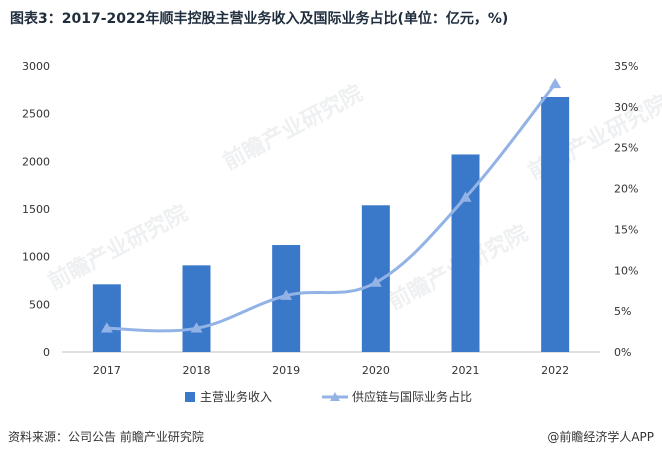 The height and width of the screenshot is (452, 662). Describe the element at coordinates (626, 66) in the screenshot. I see `y-right-tick-label: 35%` at that location.